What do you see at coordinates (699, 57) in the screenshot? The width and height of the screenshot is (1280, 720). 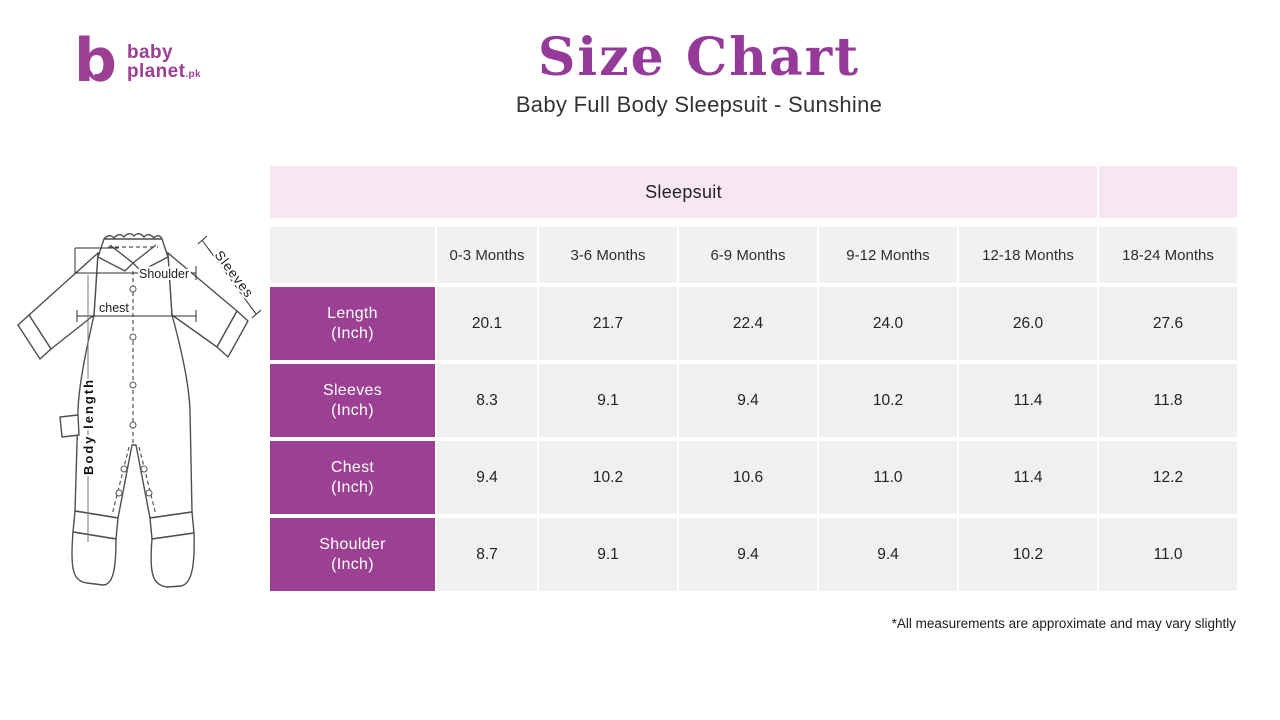 I see `page-title: Size Chart` at bounding box center [699, 57].